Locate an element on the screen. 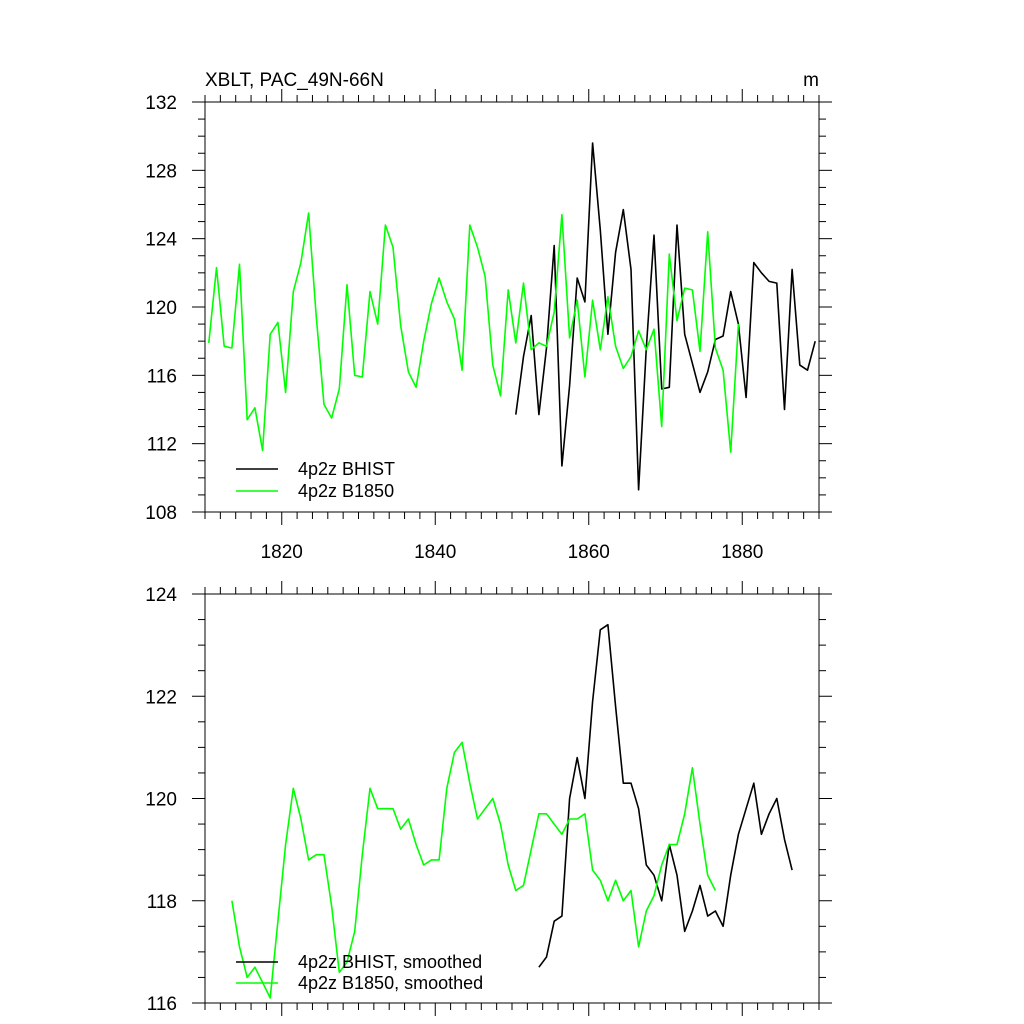 The width and height of the screenshot is (1024, 1024). legend-label-0: 4p2z BHIST, smoothed is located at coordinates (390, 962).